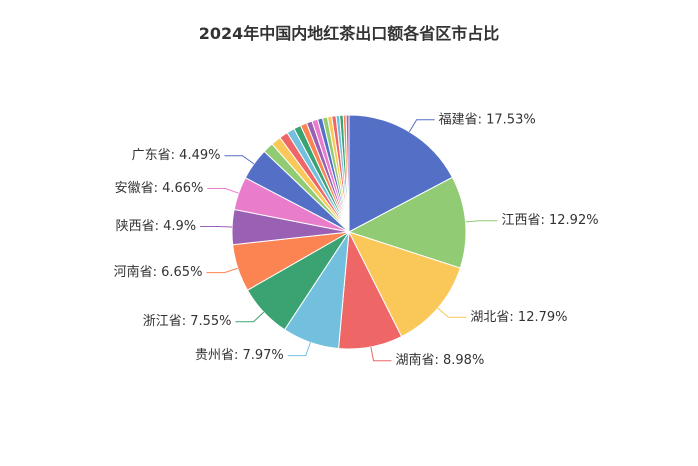  I want to click on slice-label: 安徽省: 4.66%, so click(159, 188).